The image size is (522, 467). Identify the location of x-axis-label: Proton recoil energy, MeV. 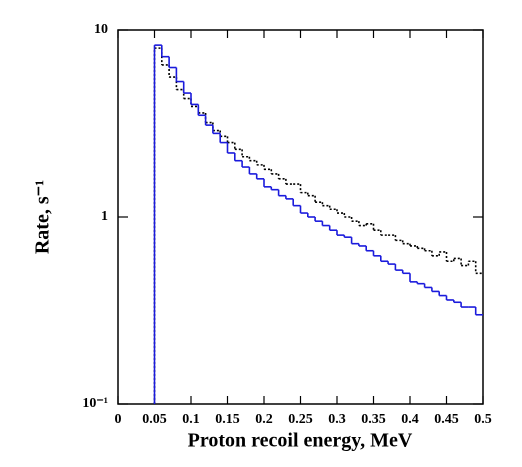
(300, 441).